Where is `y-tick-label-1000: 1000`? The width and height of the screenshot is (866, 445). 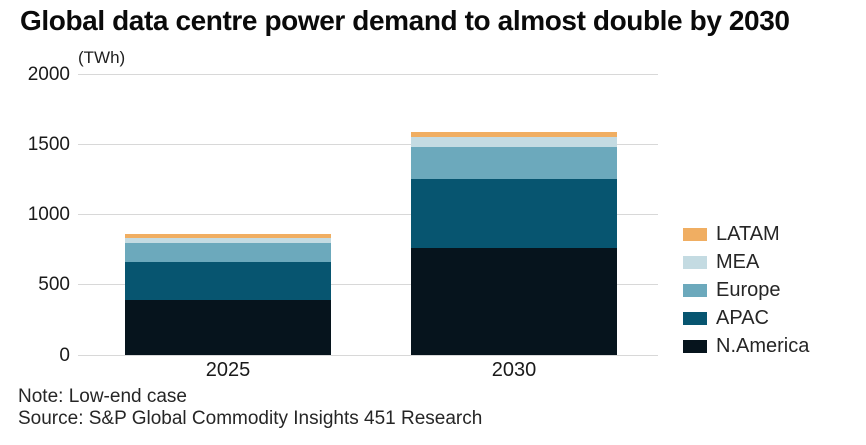 y-tick-label-1000: 1000 is located at coordinates (48, 214).